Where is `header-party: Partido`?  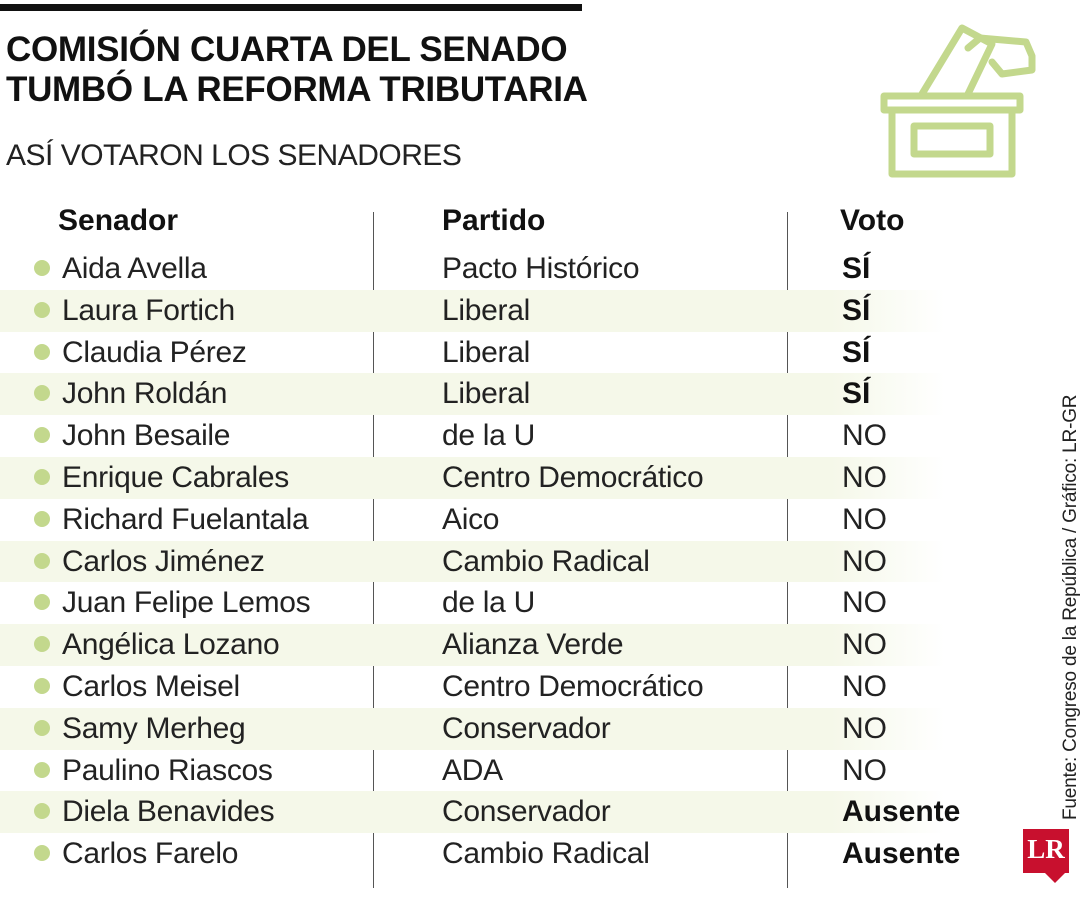
header-party: Partido is located at coordinates (494, 220).